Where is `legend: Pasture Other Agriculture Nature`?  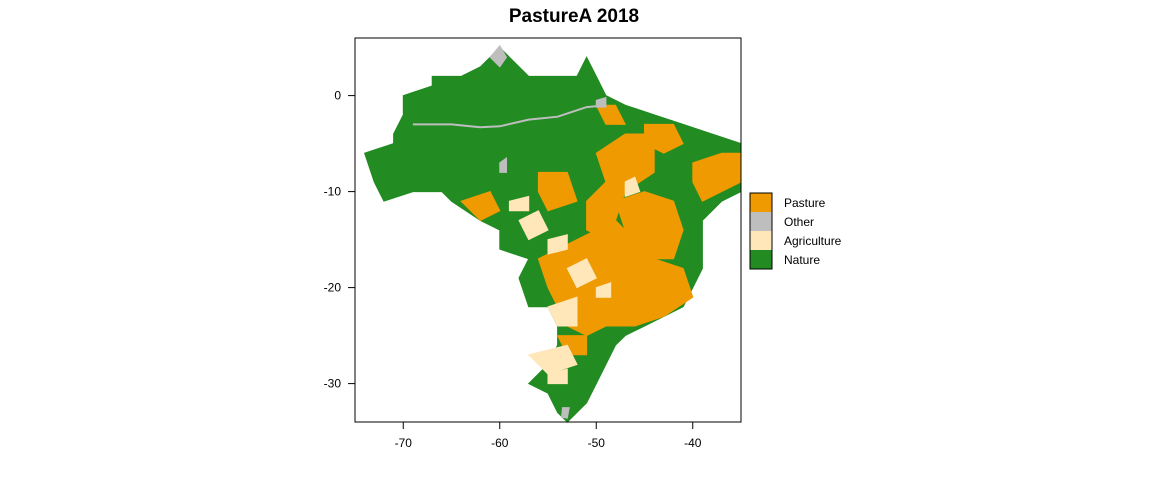
legend: Pasture Other Agriculture Nature is located at coordinates (795, 231).